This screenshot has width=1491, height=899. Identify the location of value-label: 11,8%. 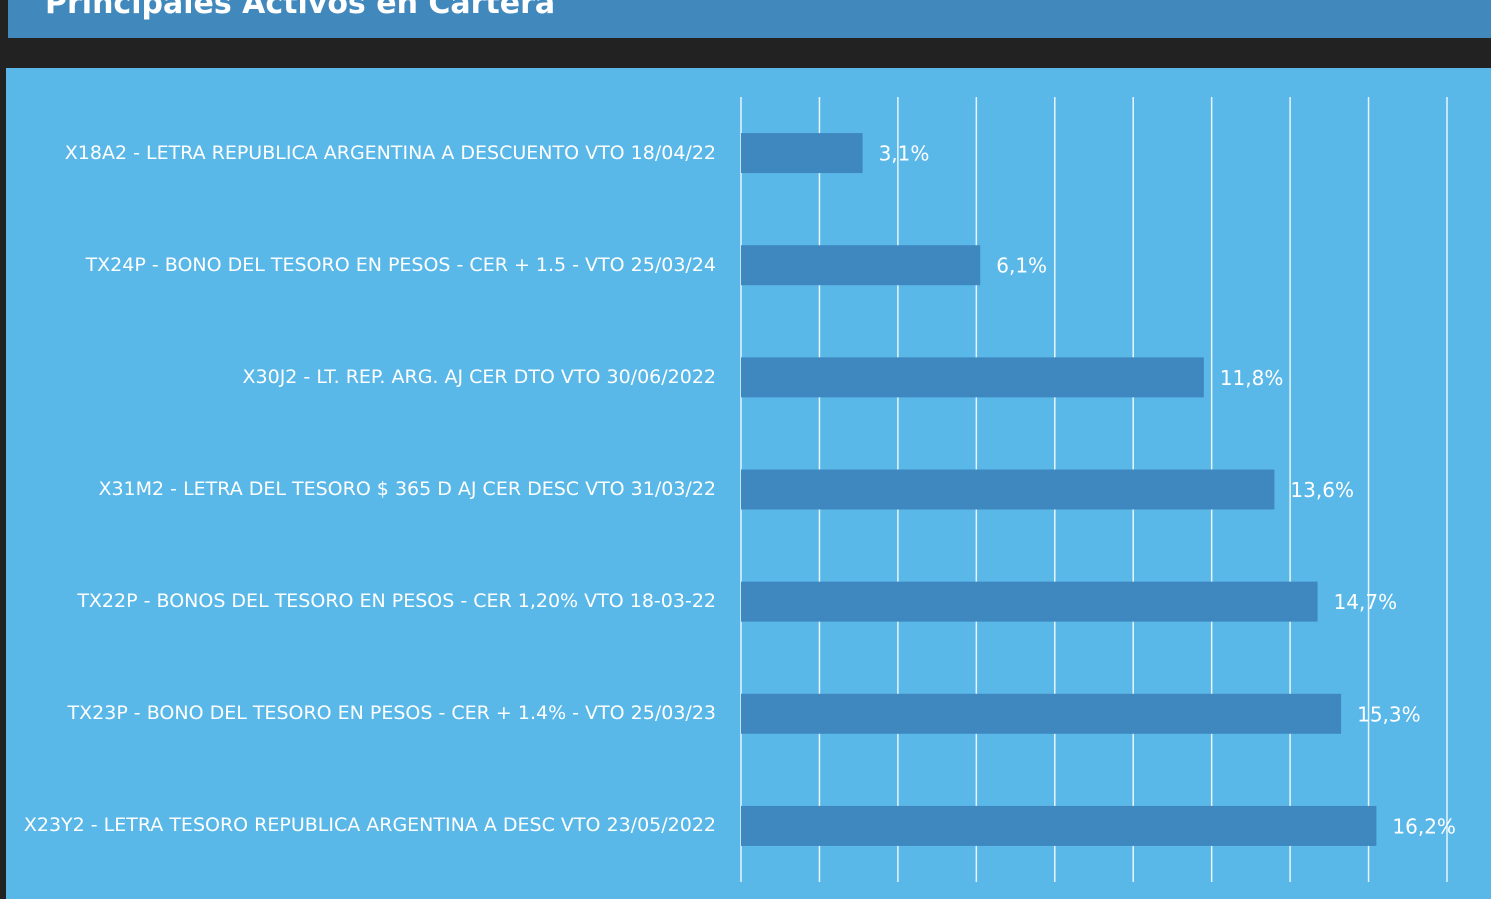
(1252, 378).